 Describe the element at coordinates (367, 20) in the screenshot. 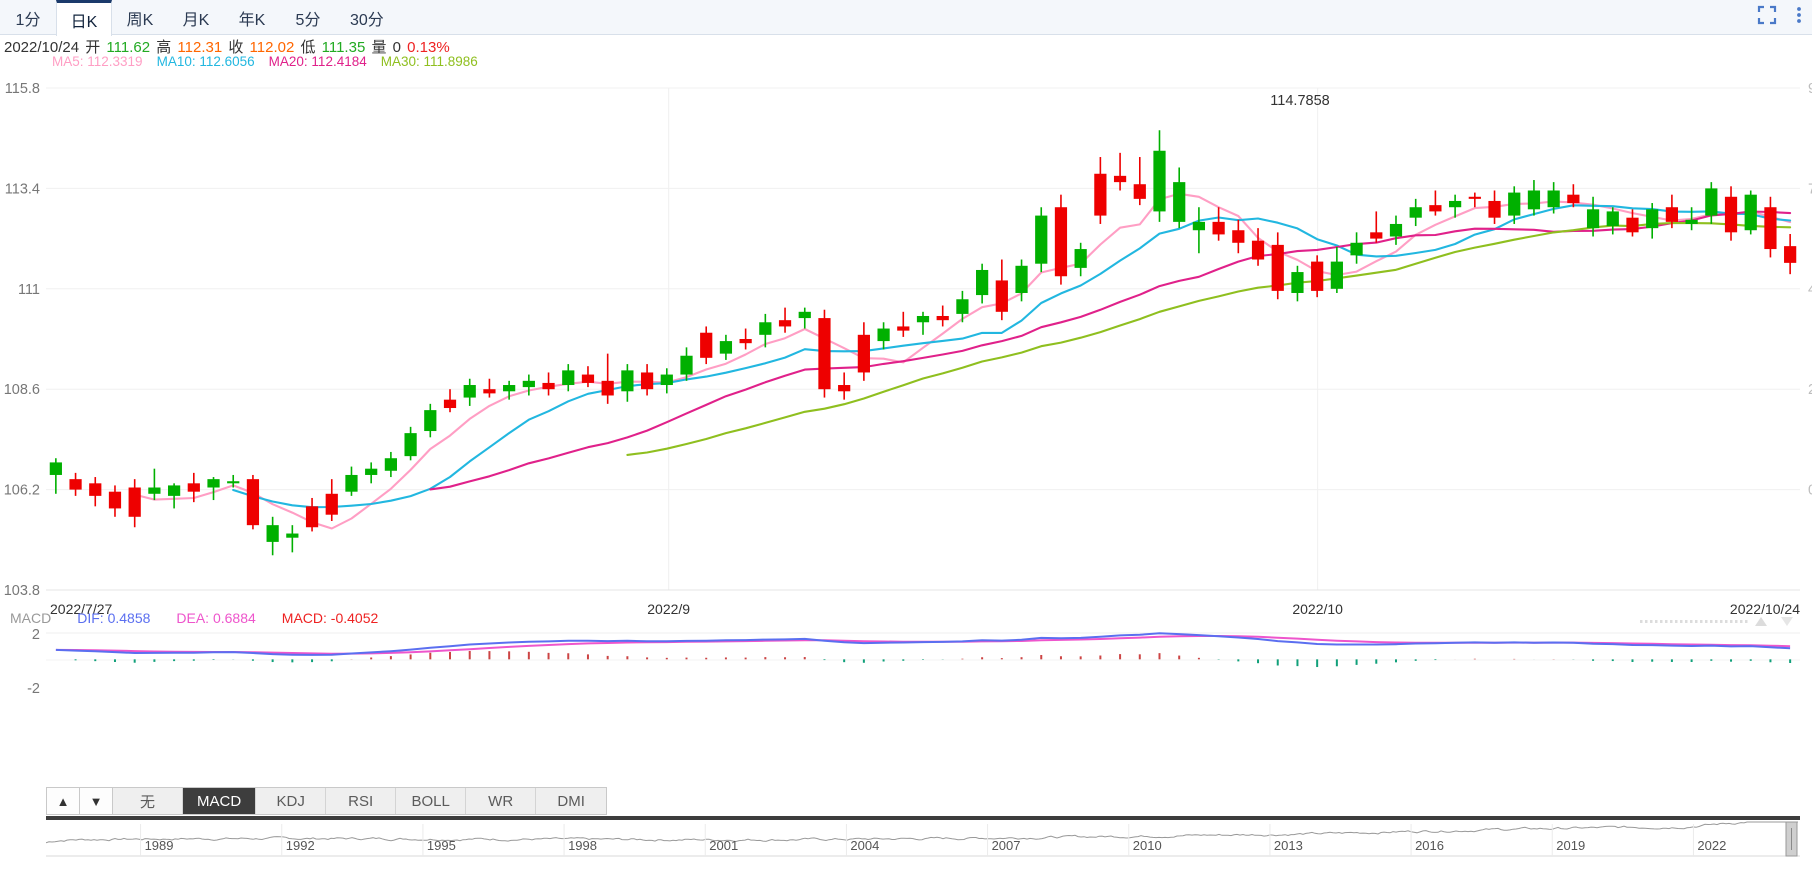

I see `period-tab-6: 30分` at that location.